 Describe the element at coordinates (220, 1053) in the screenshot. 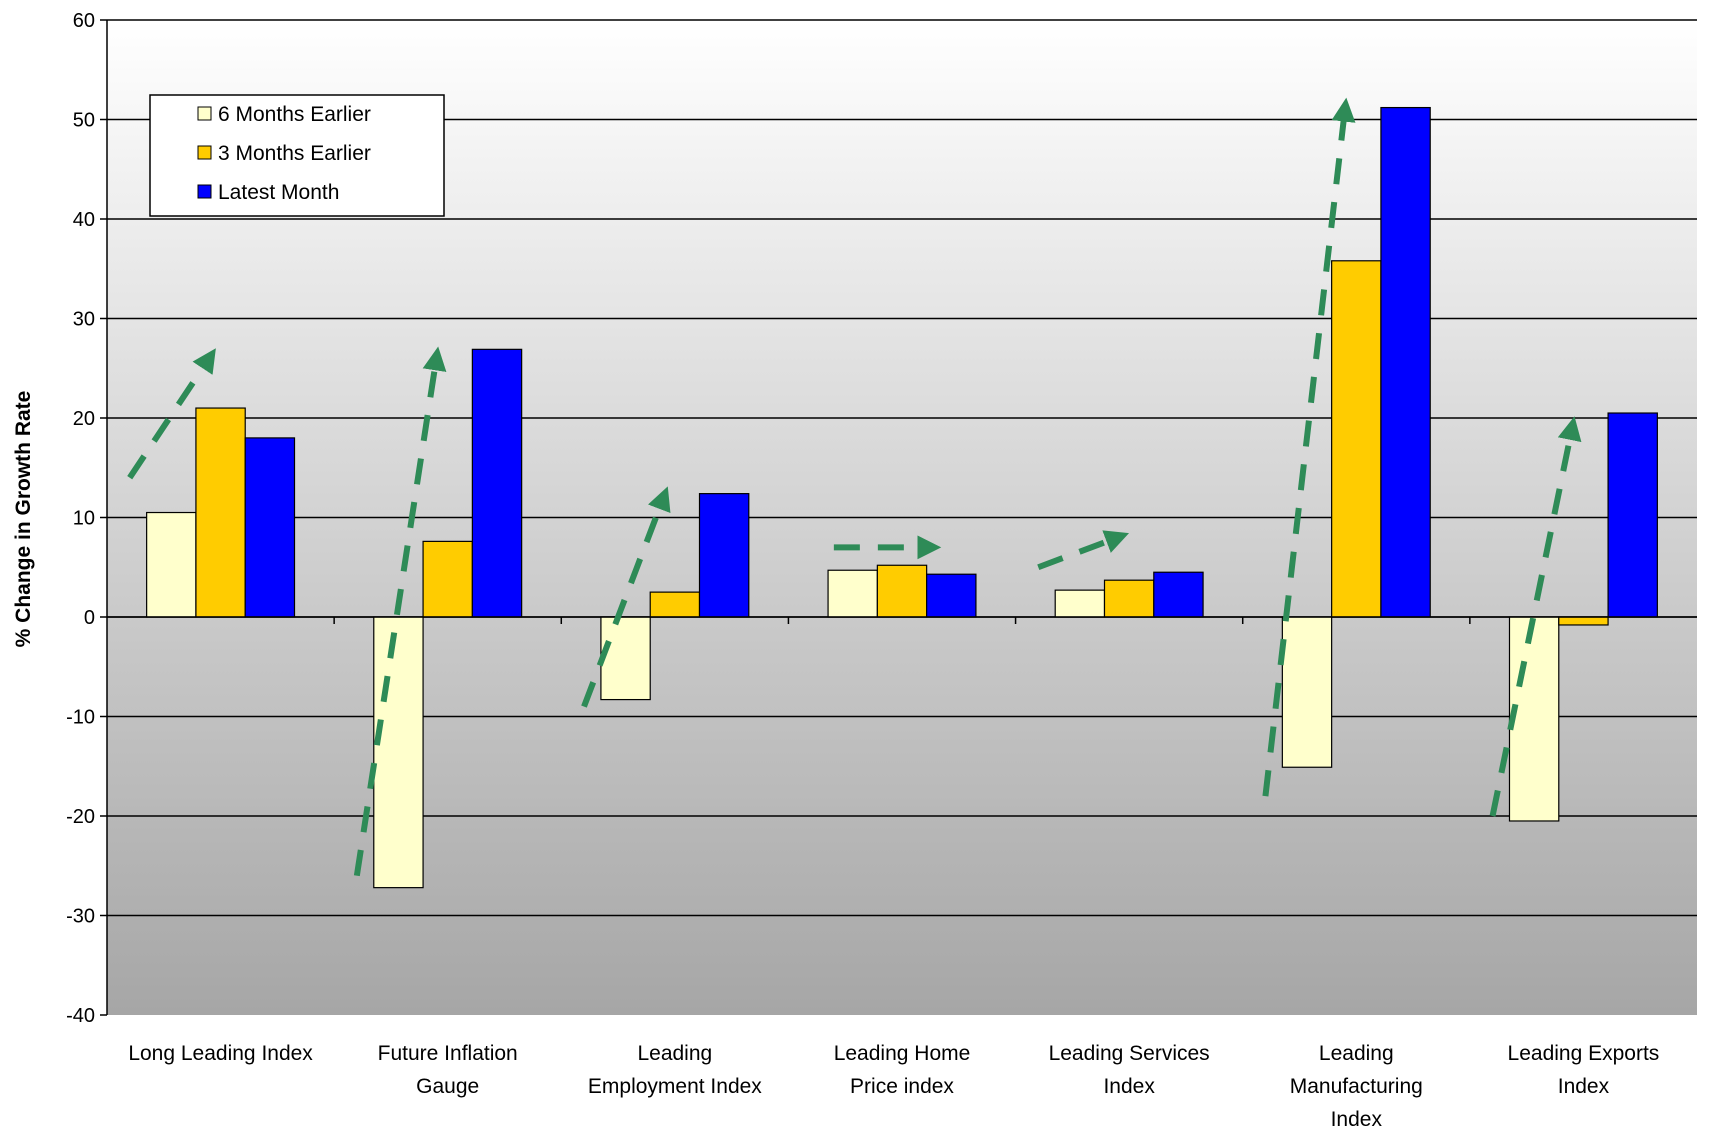

I see `x-category-label: Long Leading Index` at that location.